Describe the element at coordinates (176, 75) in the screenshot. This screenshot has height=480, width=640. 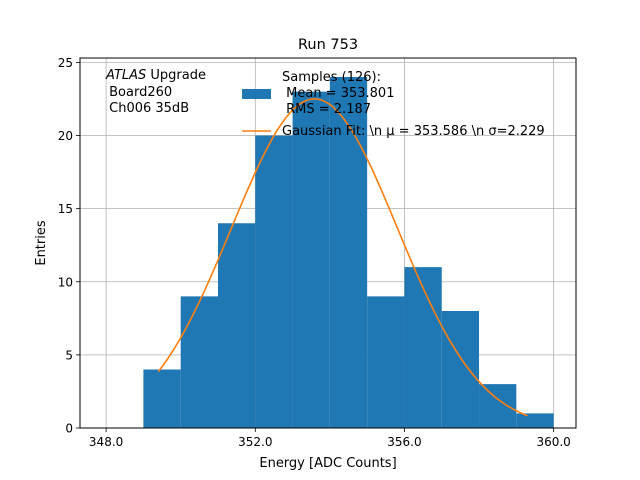
I see `atlas-upgrade: Upgrade` at that location.